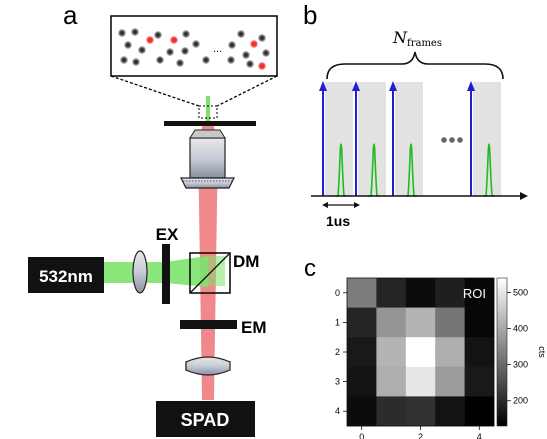 This screenshot has height=439, width=547. Describe the element at coordinates (338, 221) in the screenshot. I see `time-scale-label: 1us` at that location.